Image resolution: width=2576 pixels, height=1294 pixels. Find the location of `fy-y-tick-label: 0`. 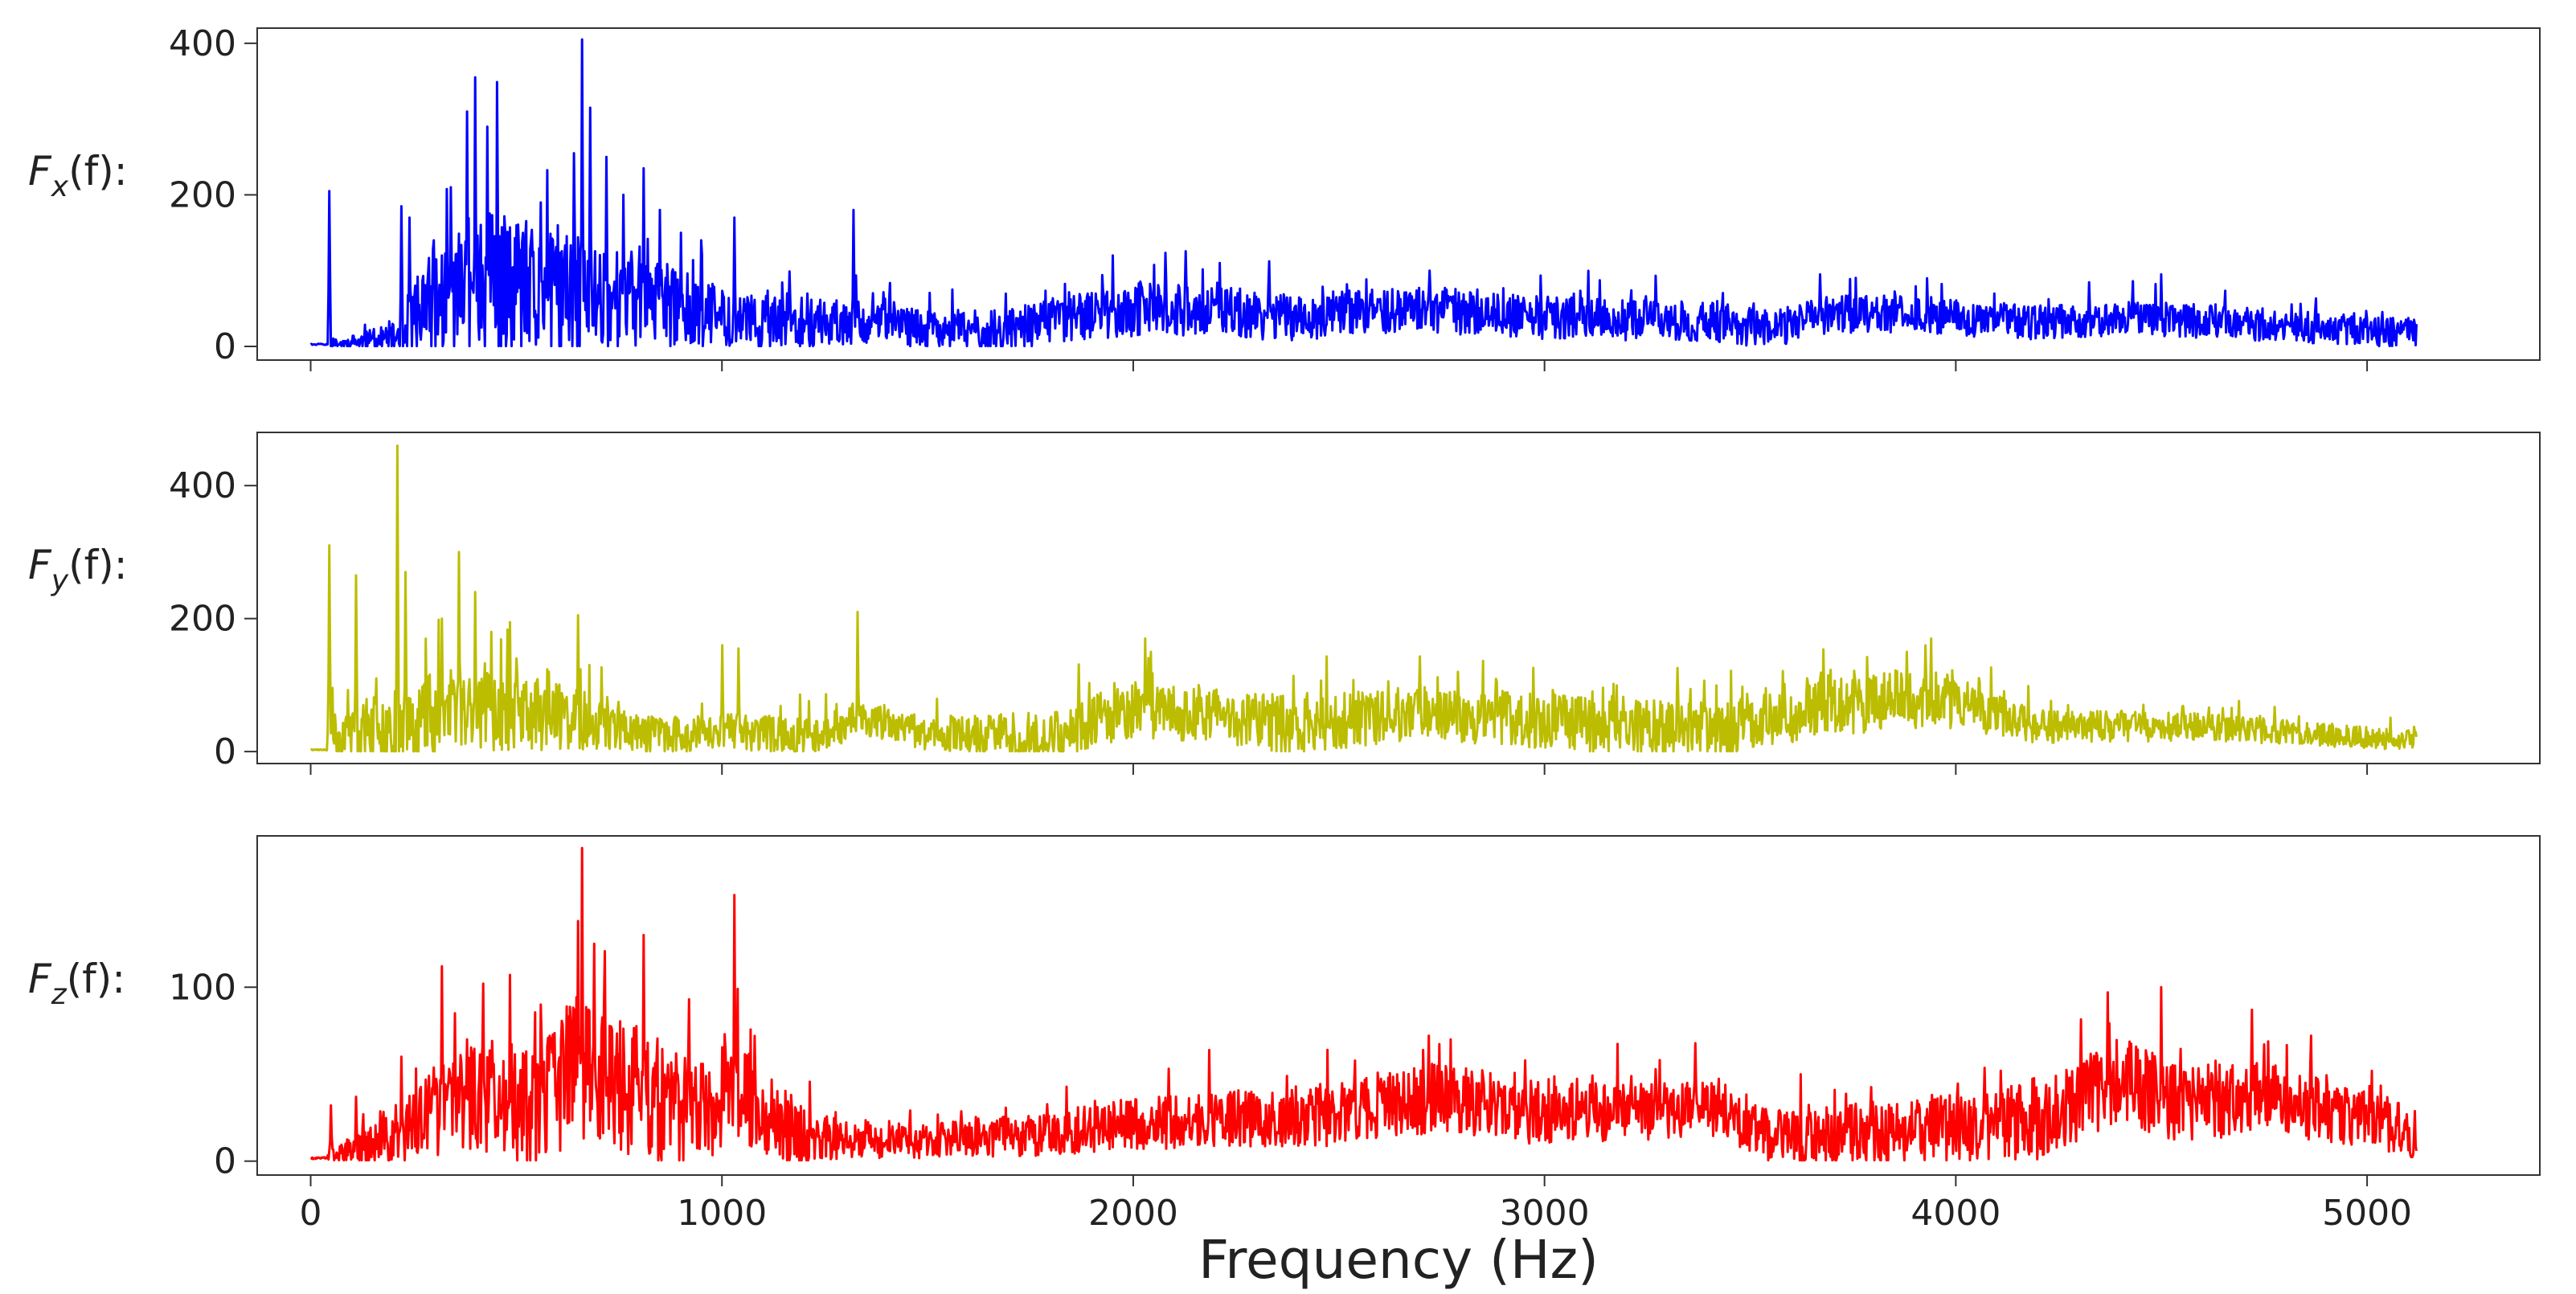

fy-y-tick-label: 0 is located at coordinates (225, 751).